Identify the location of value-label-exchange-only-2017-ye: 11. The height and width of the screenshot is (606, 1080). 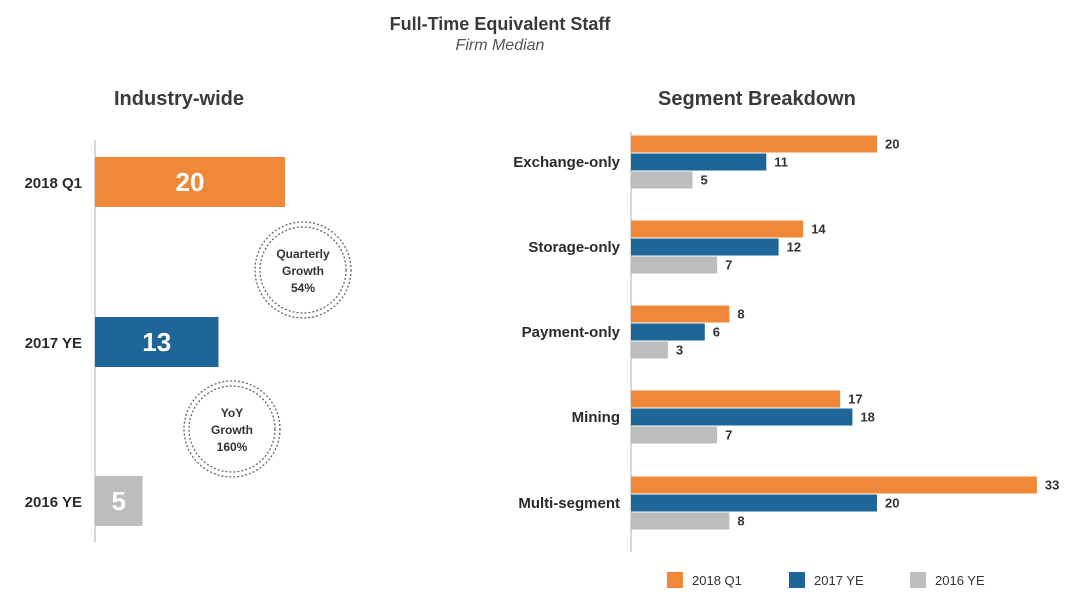
(781, 162).